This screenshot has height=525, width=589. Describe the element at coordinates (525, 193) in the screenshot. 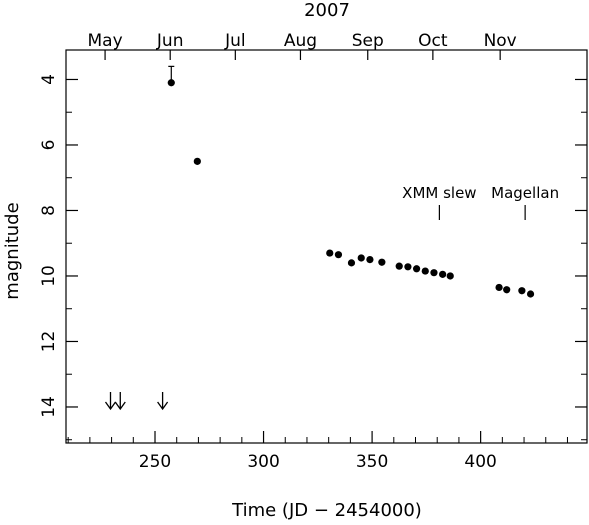

I see `annotation-label: Magellan` at that location.